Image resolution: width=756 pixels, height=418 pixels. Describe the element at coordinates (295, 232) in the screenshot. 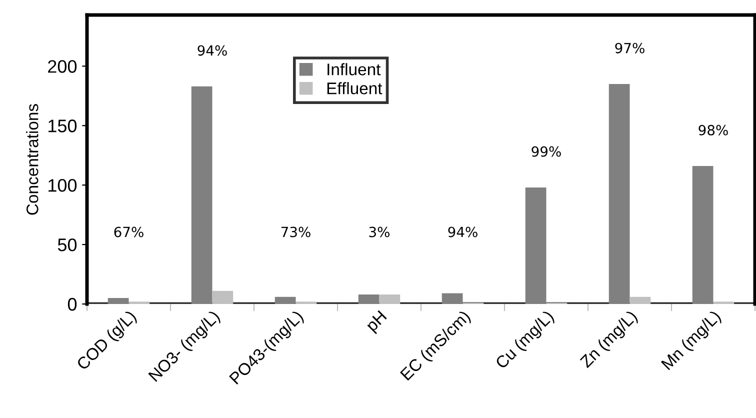

I see `annotation: 73%` at that location.